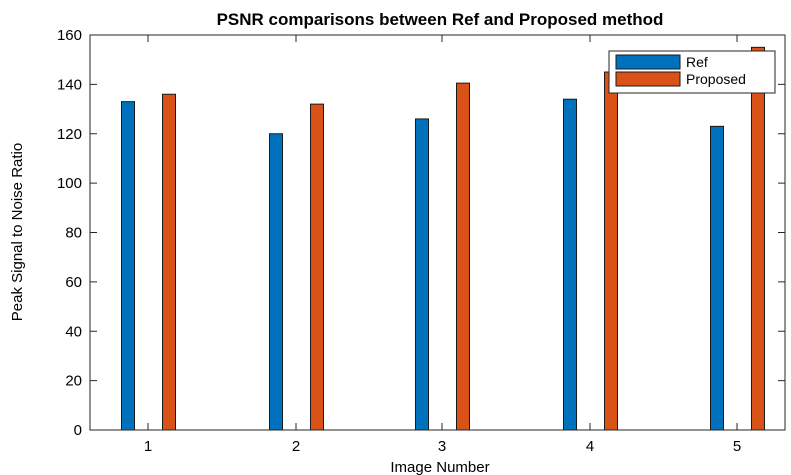 The width and height of the screenshot is (791, 475). I want to click on legend-swatch-proposed, so click(648, 79).